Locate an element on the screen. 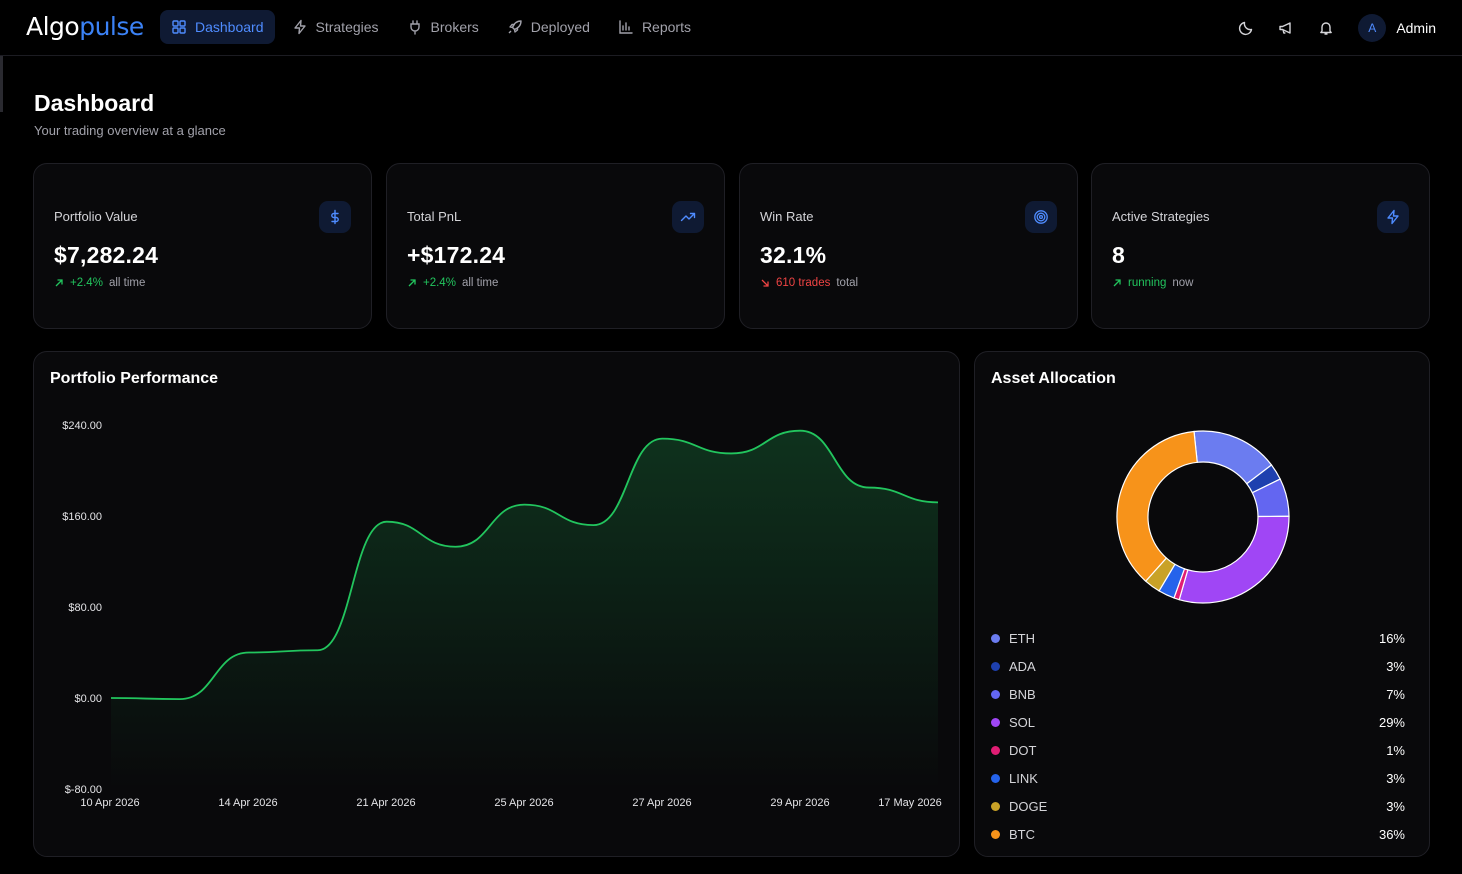 This screenshot has height=874, width=1462. nav-item-deployed: Deployed is located at coordinates (548, 27).